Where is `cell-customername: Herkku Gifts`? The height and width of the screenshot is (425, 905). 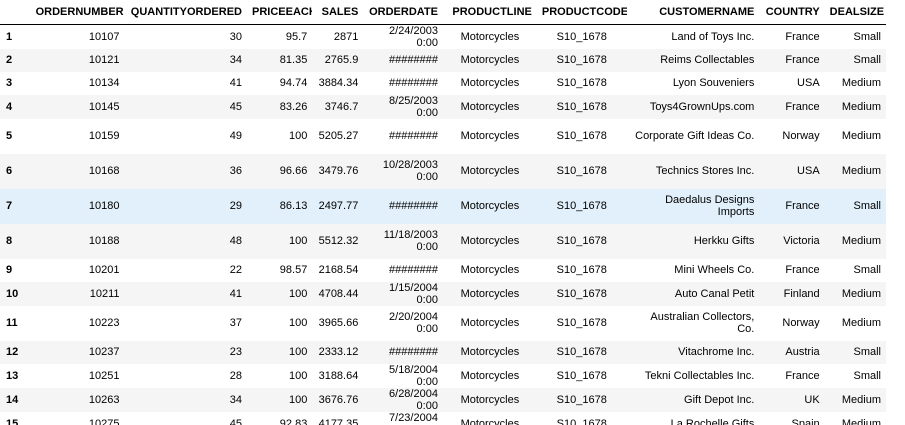
cell-customername: Herkku Gifts is located at coordinates (724, 241).